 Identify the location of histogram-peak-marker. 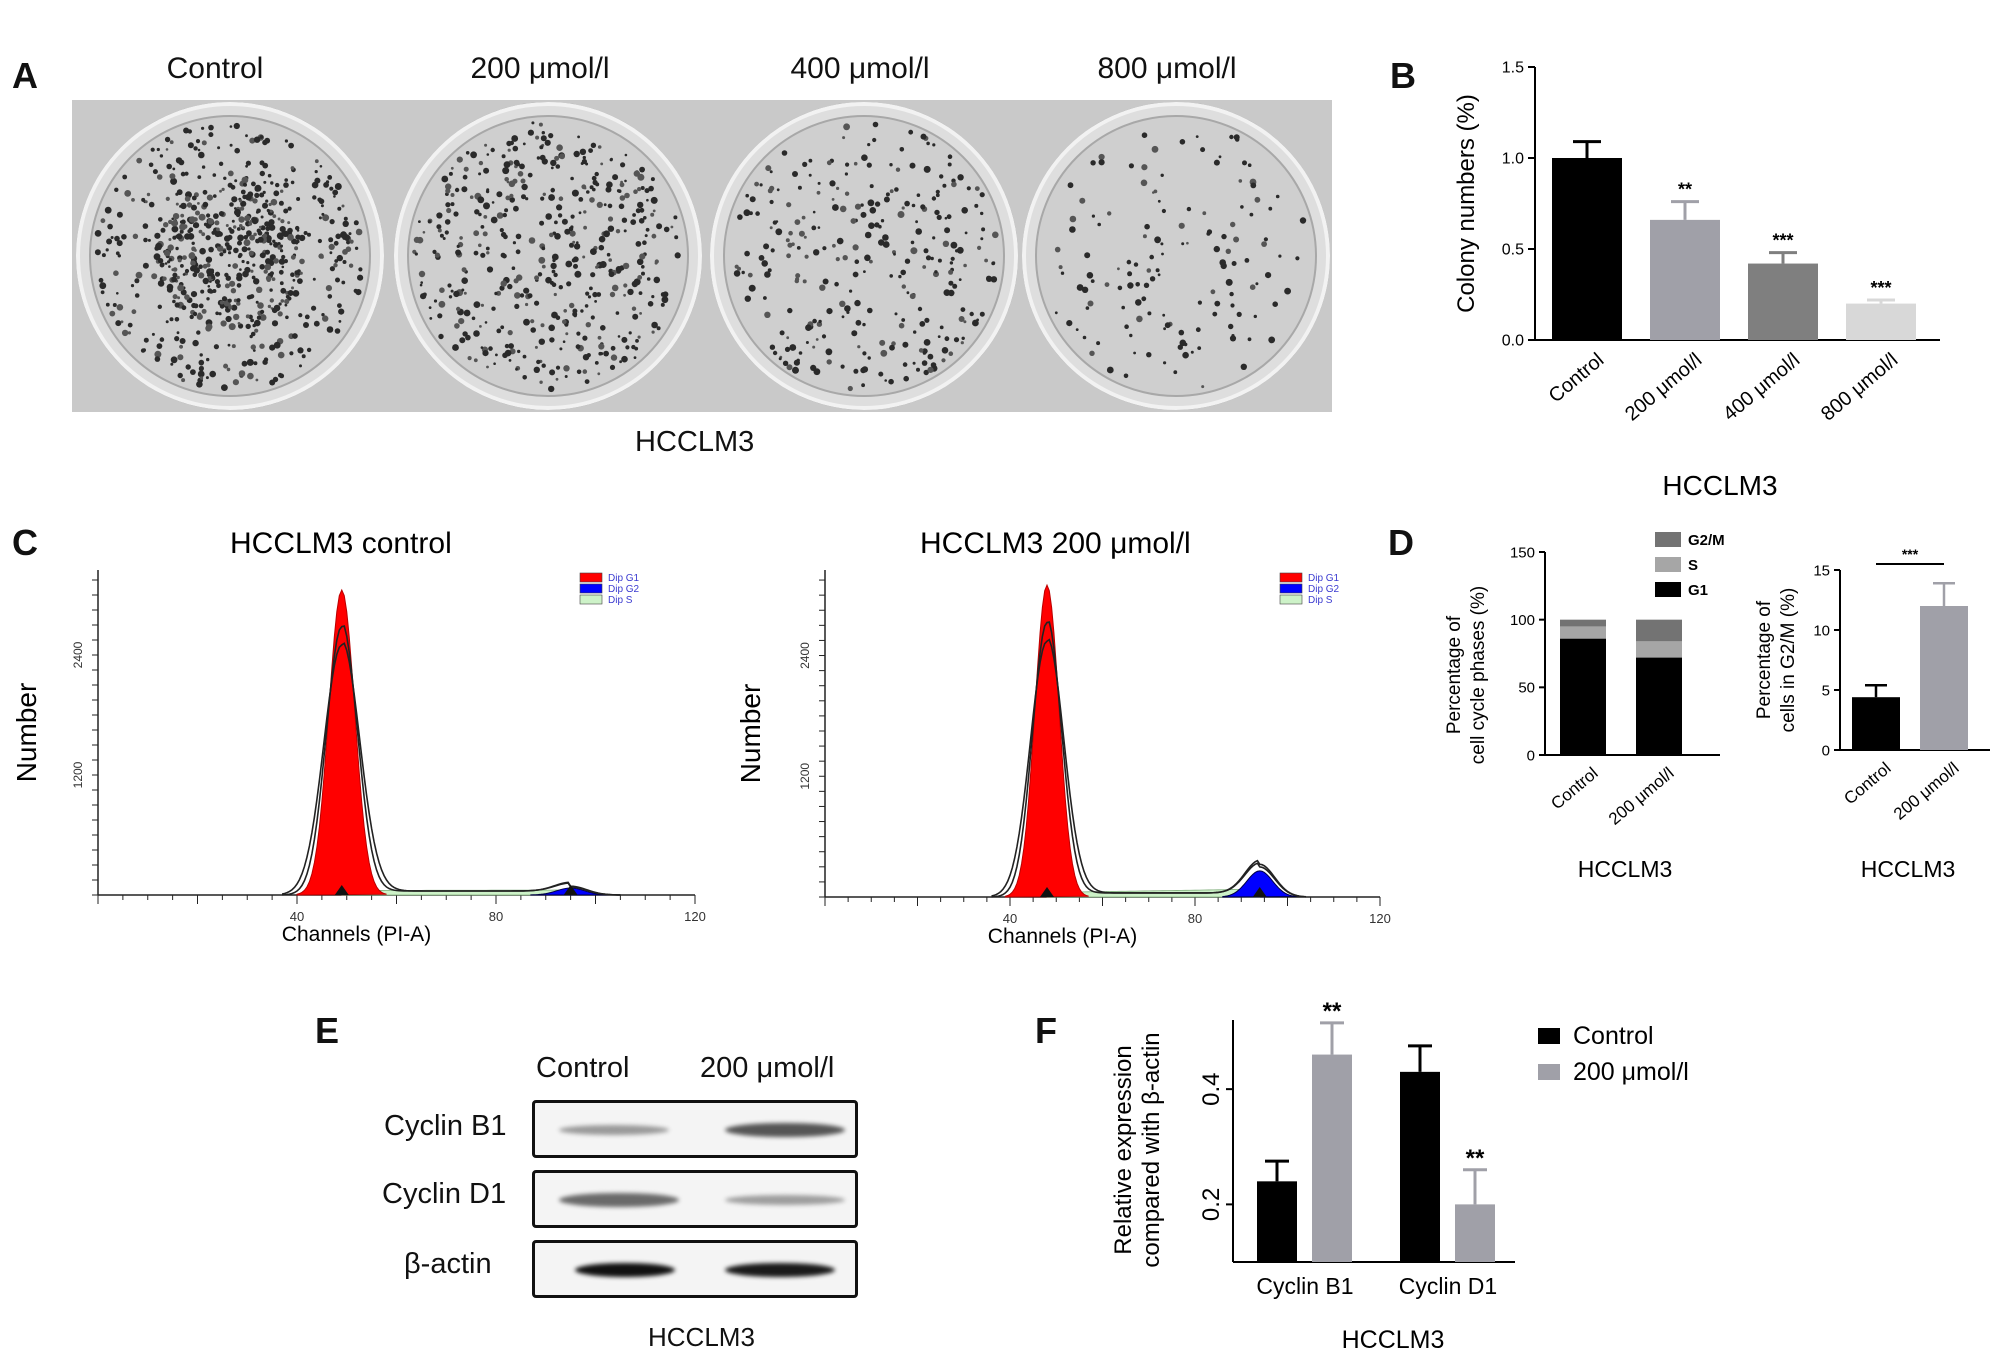
(341, 890).